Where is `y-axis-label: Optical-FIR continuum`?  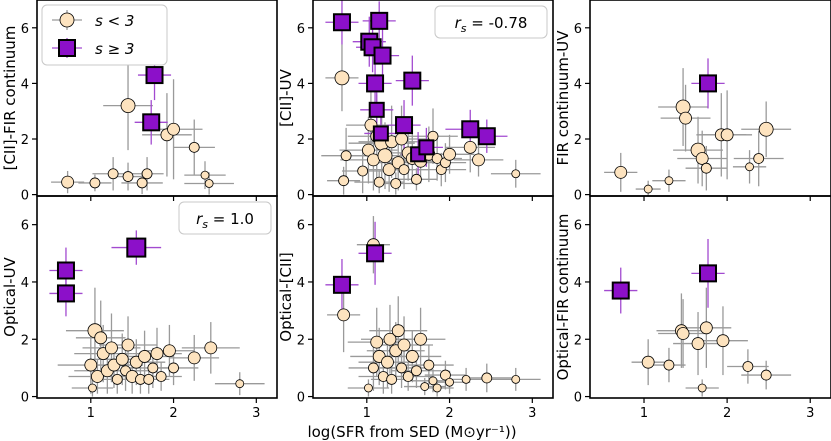 y-axis-label: Optical-FIR continuum is located at coordinates (563, 297).